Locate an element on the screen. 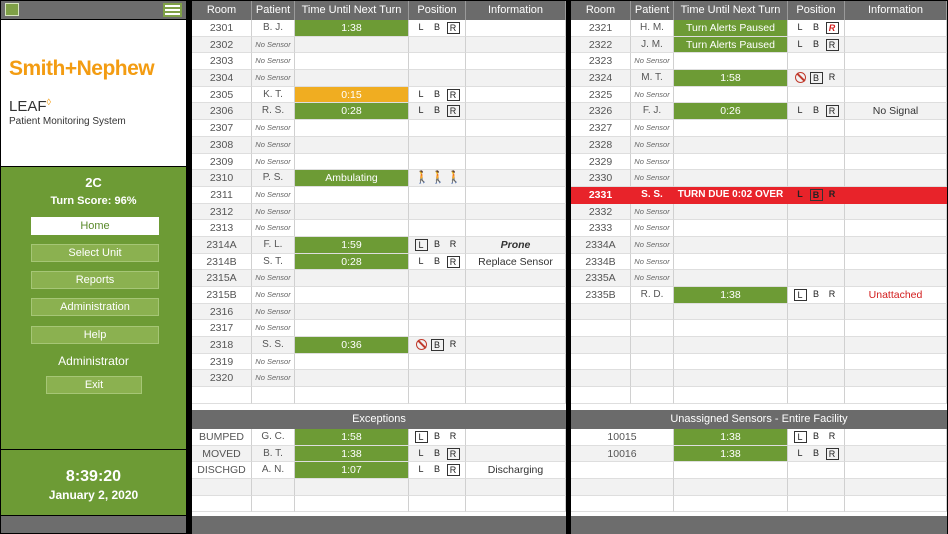 The image size is (948, 534). table-row: 2314A F. L. 1:59 L B R Prone is located at coordinates (379, 245).